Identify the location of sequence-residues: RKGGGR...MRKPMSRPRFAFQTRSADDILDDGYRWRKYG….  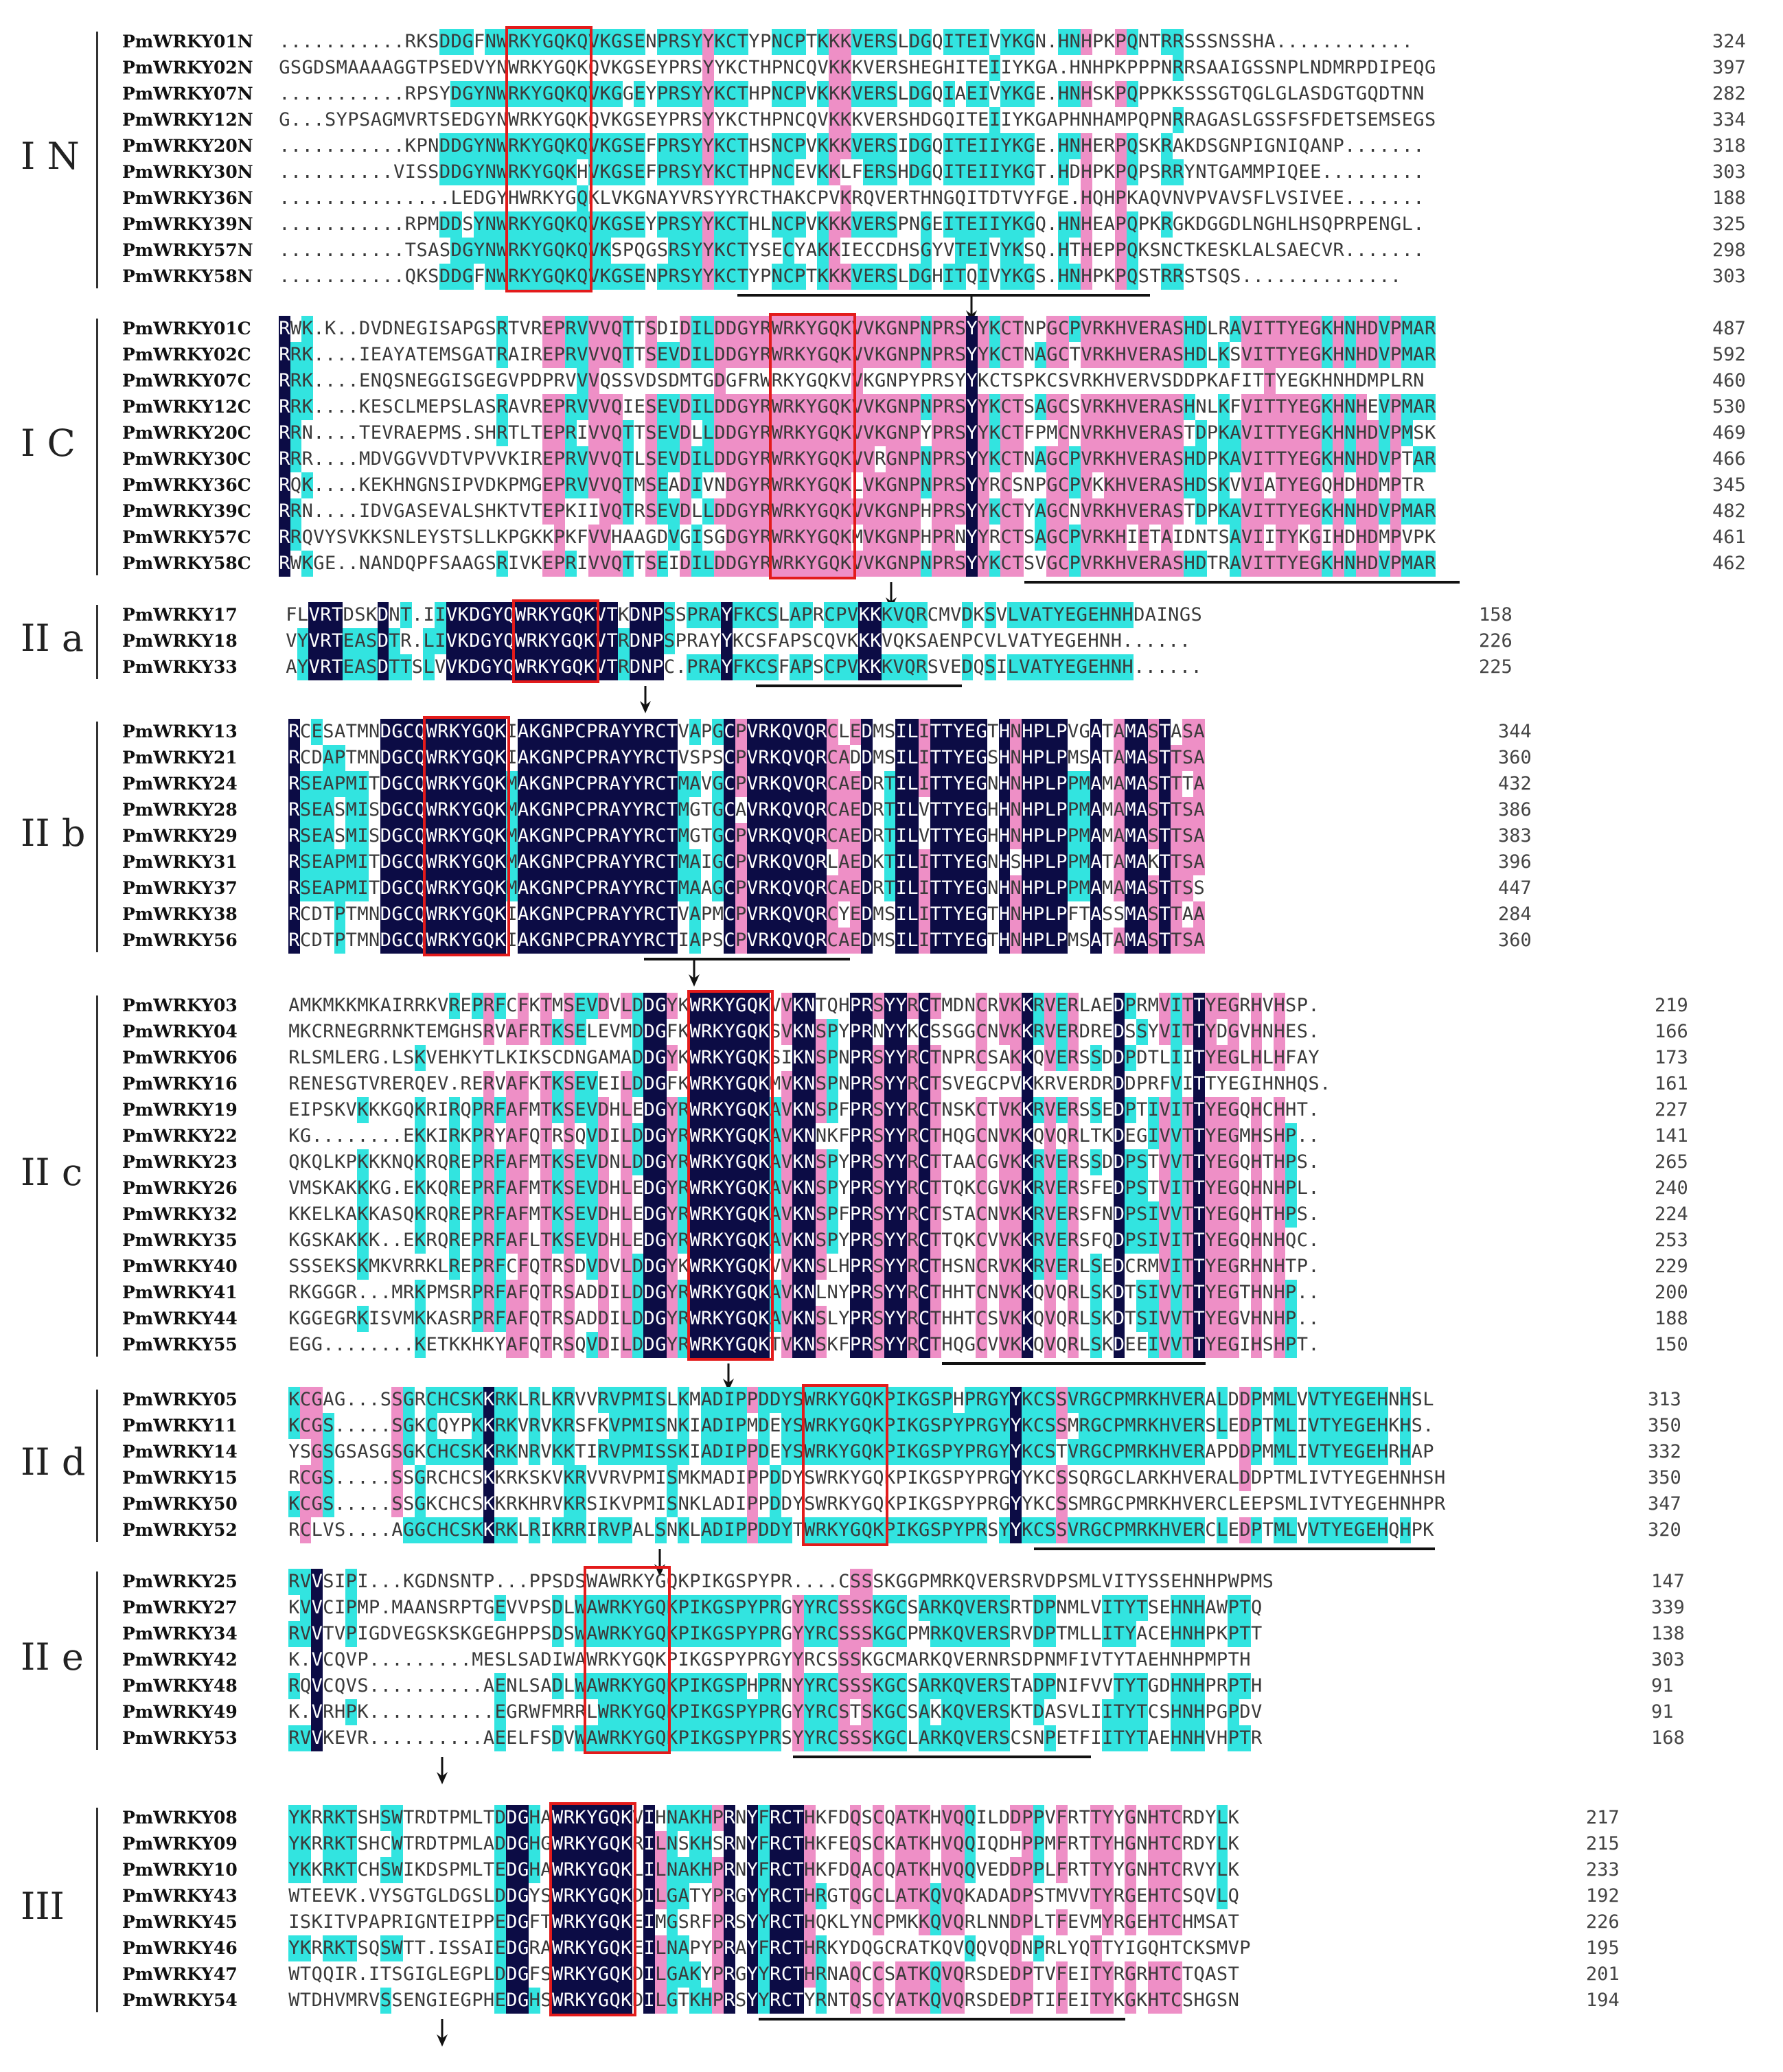
(804, 1293).